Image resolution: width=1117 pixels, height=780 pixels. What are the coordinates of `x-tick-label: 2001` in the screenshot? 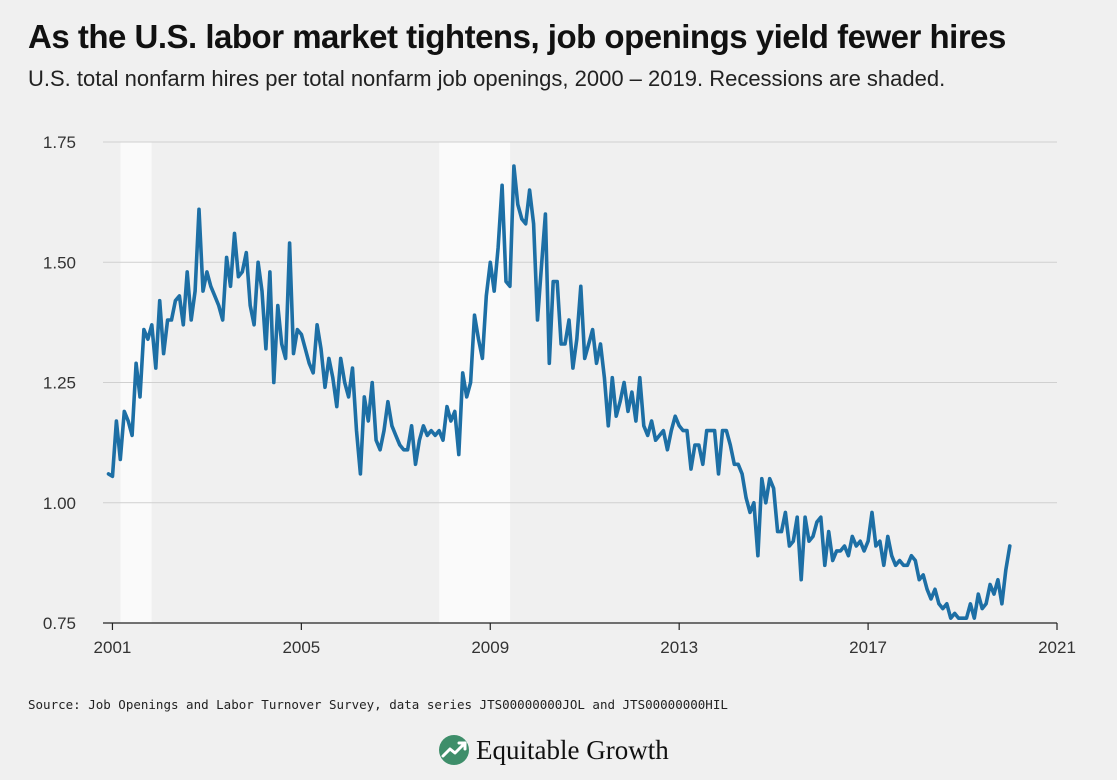 It's located at (113, 647).